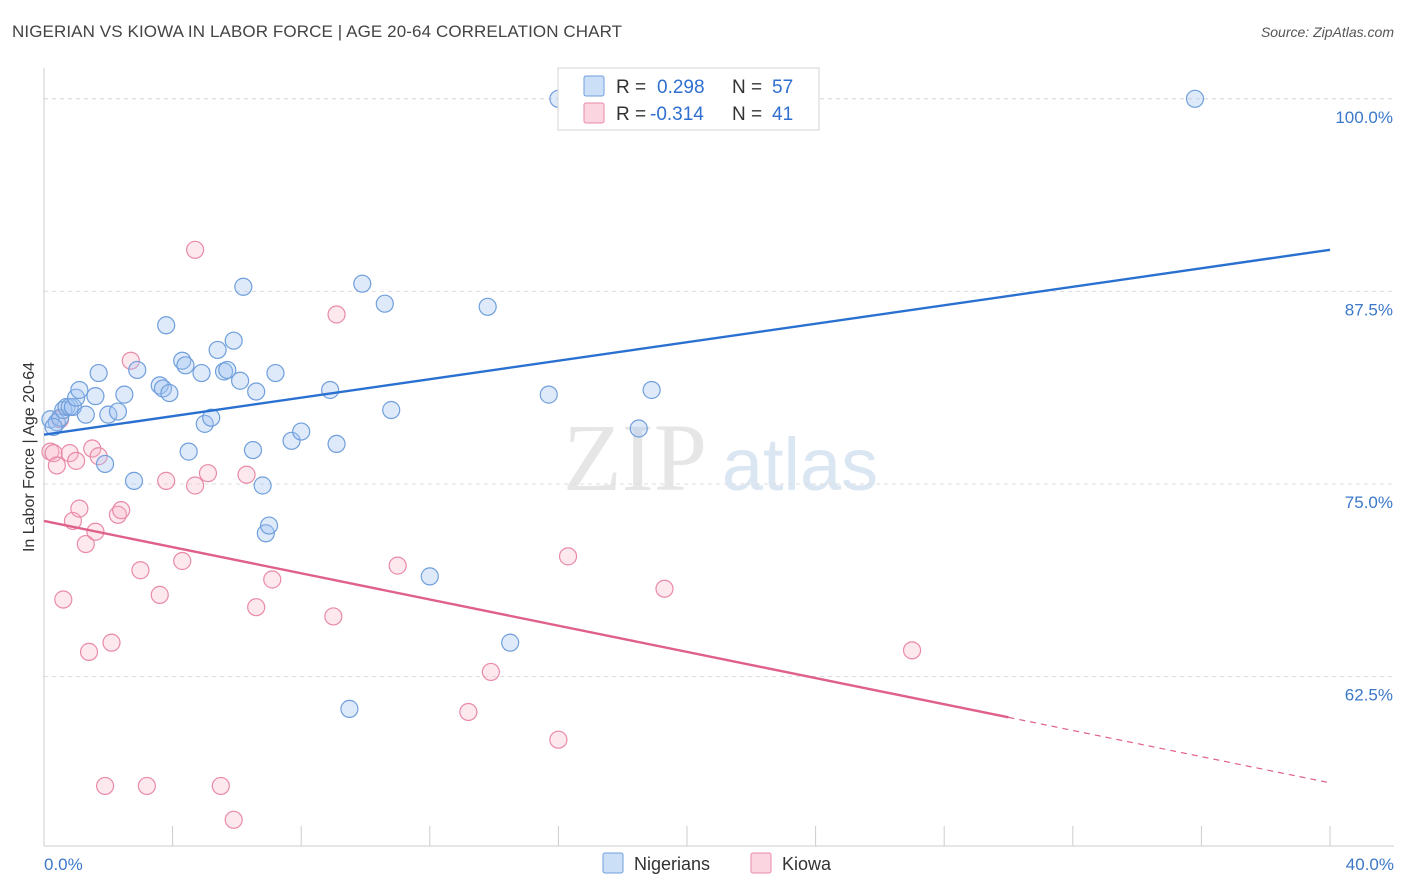 This screenshot has height=892, width=1406. Describe the element at coordinates (1369, 309) in the screenshot. I see `y-tick-label-2: 87.5%` at that location.